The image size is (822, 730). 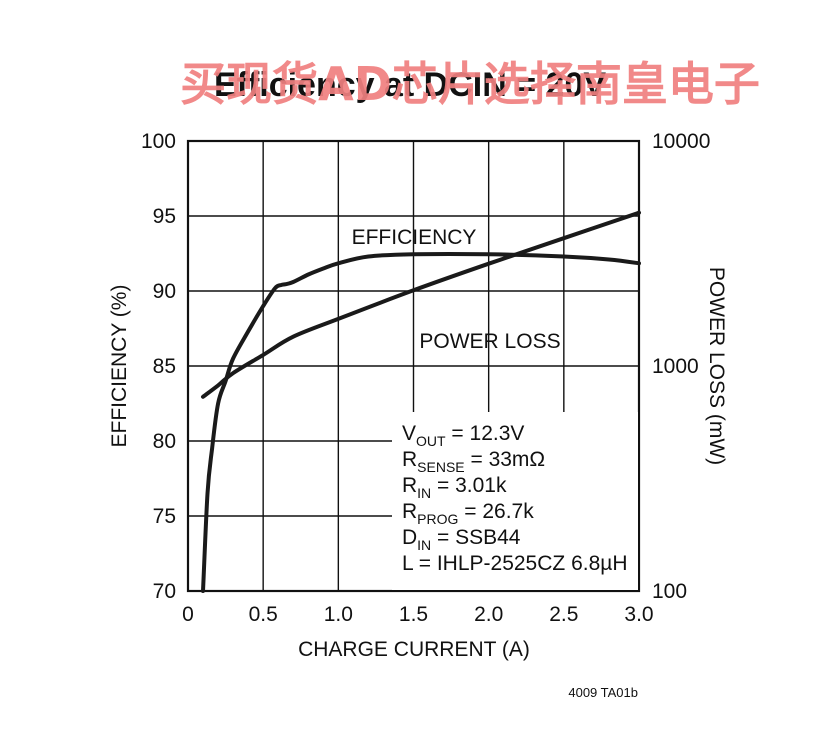 I want to click on condition-line: RIN = 3.01k, so click(x=454, y=487).